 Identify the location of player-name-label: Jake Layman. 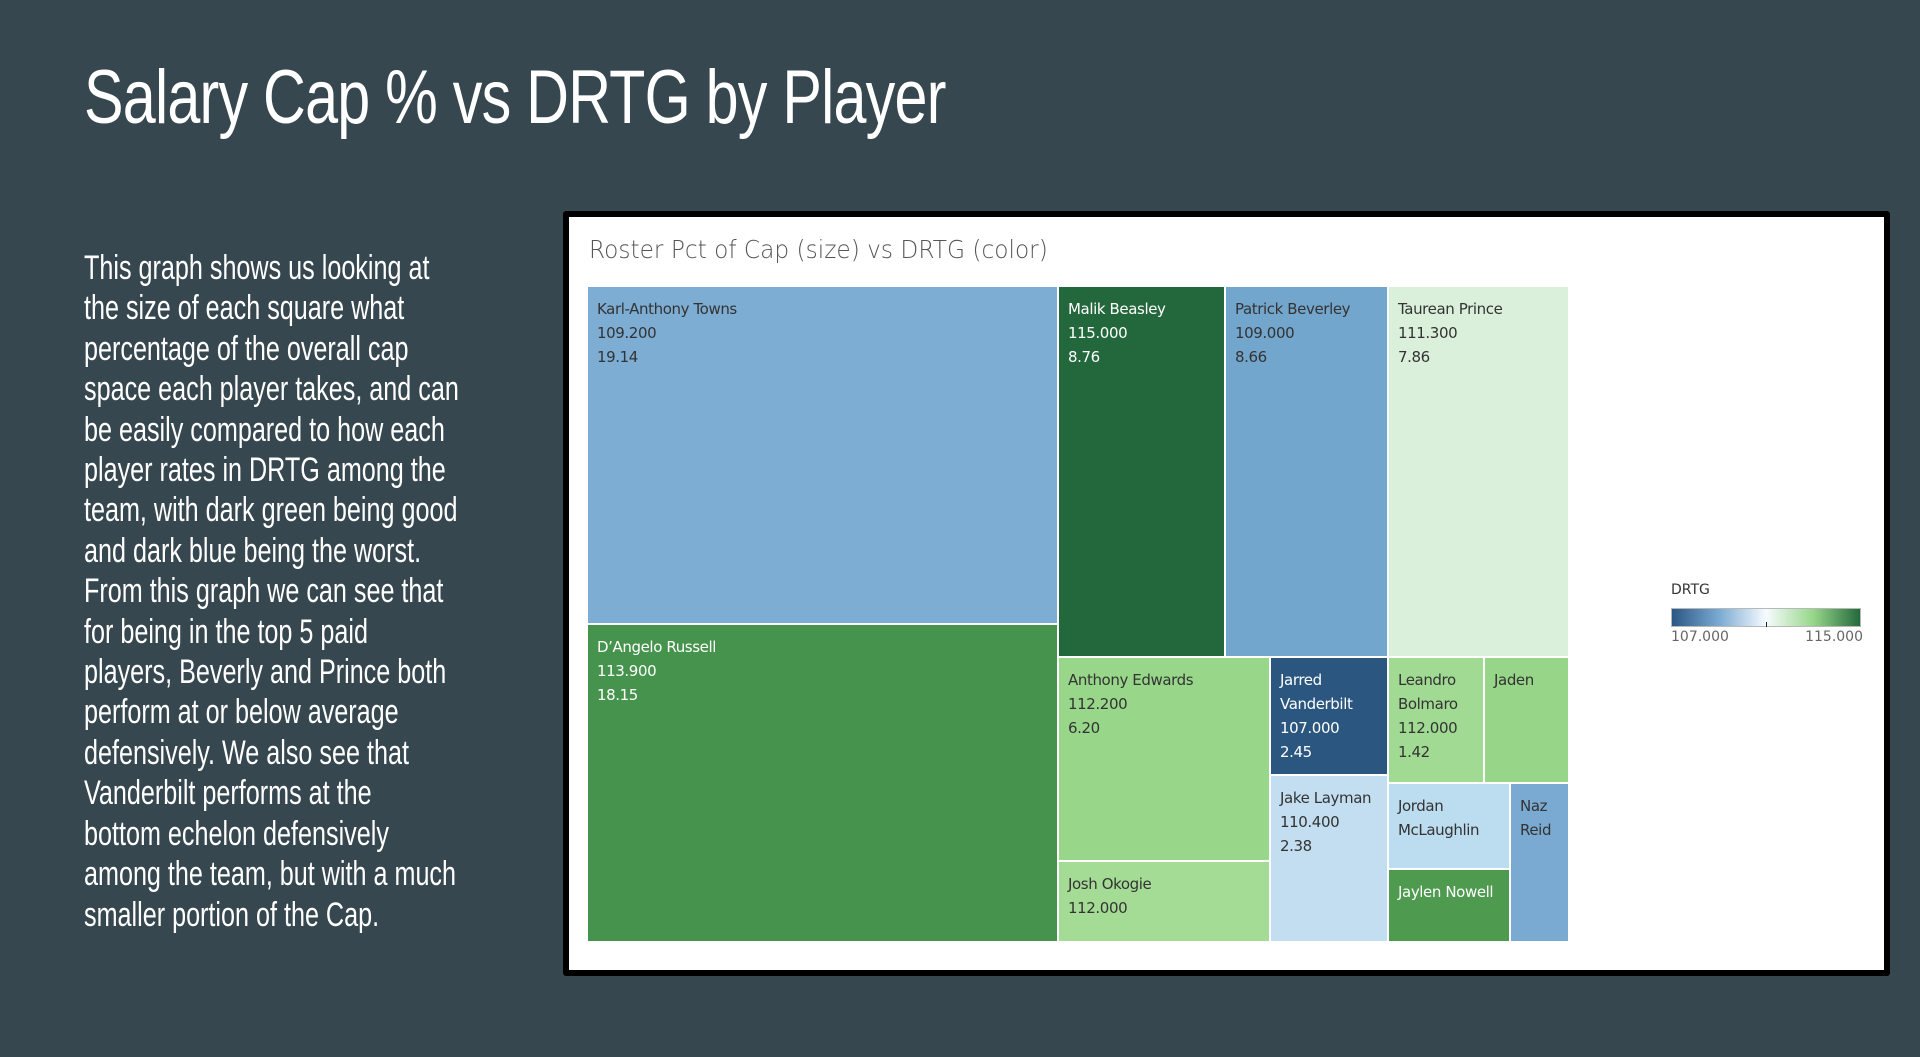
(1326, 798).